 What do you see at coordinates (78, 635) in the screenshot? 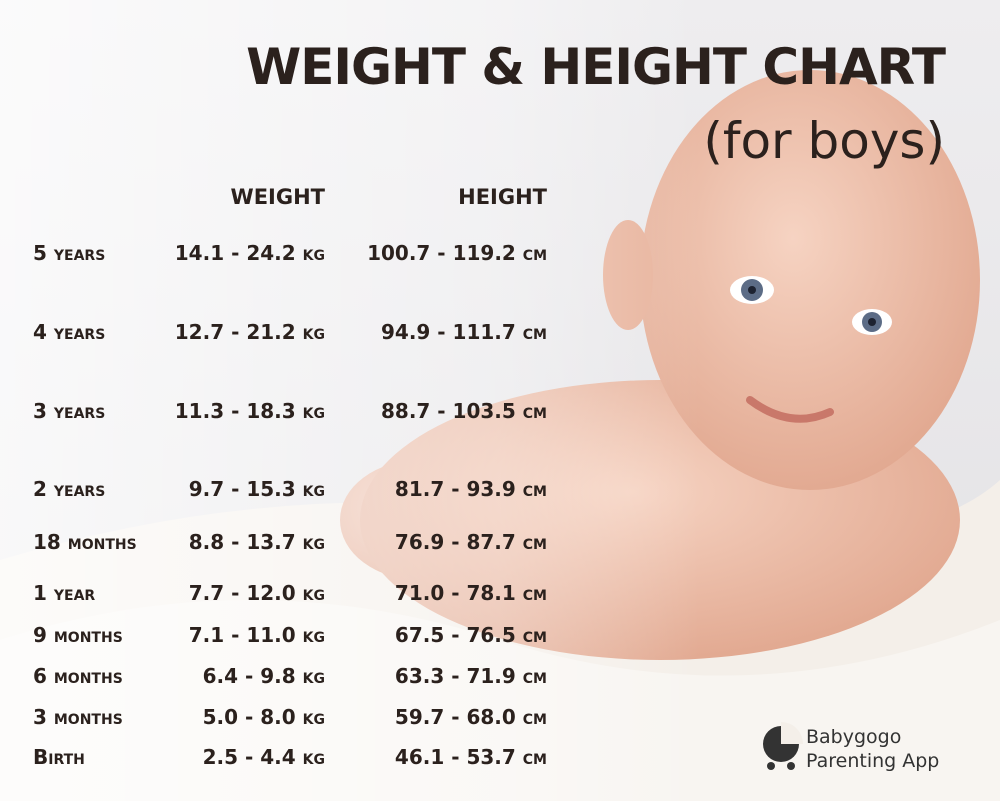
I see `age-label: 9 months` at bounding box center [78, 635].